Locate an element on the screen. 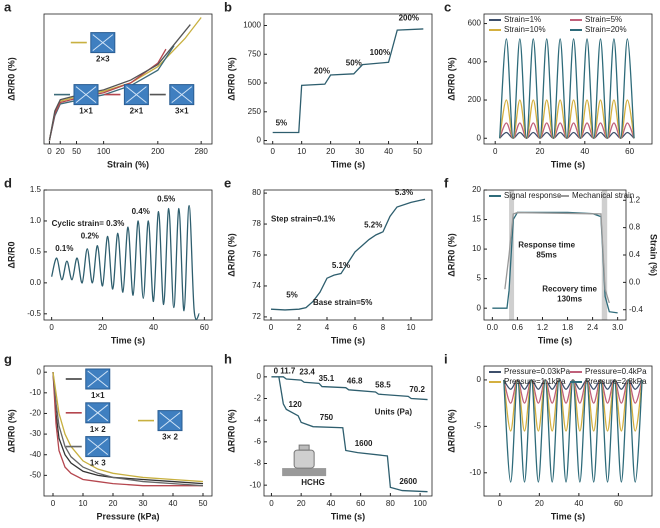 This screenshot has height=528, width=660. x-tick-label: 280 is located at coordinates (201, 151).